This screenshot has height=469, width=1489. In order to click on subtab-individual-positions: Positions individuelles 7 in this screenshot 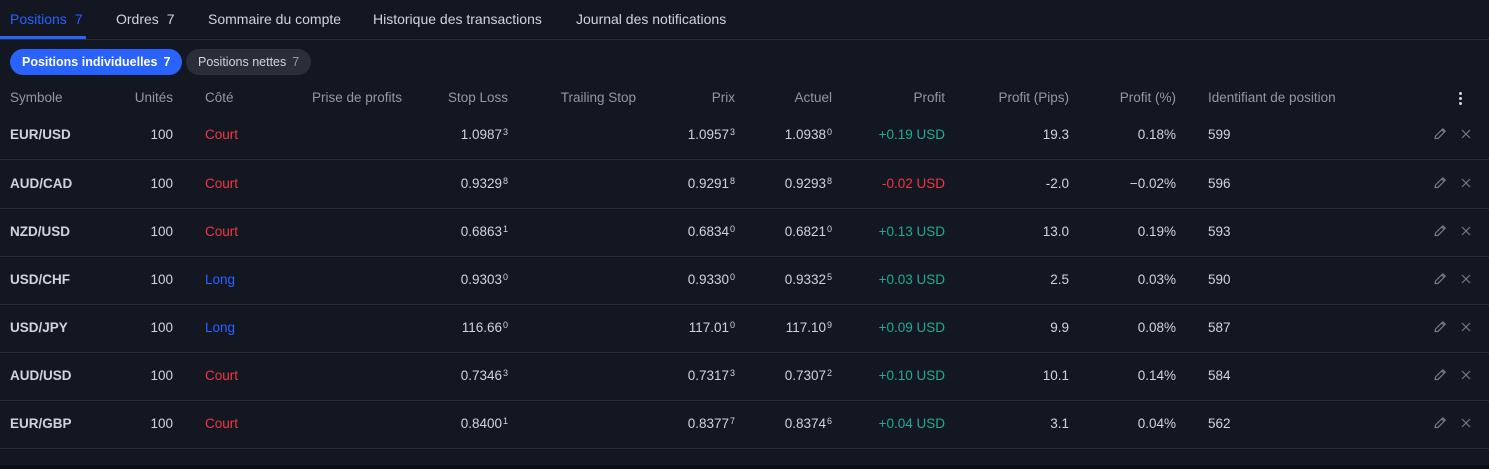, I will do `click(96, 62)`.